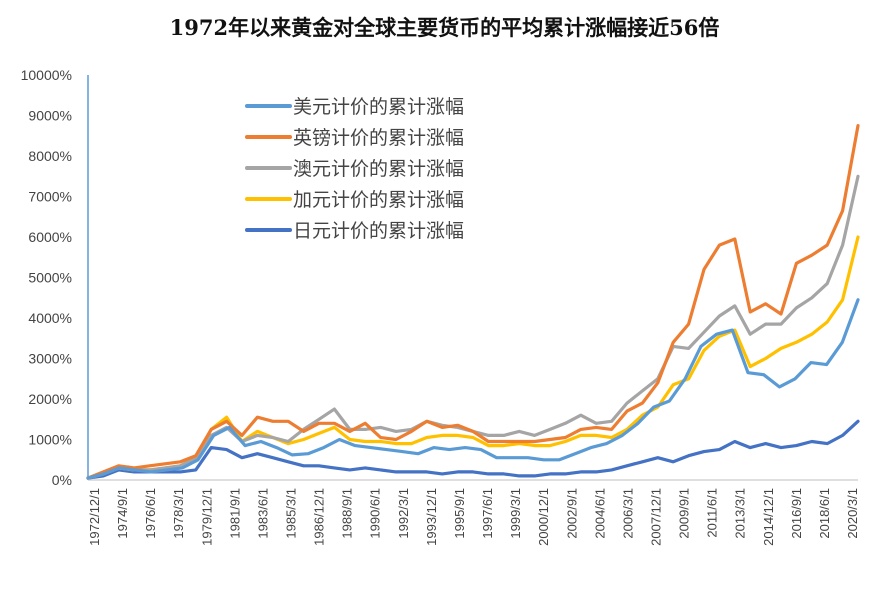 The width and height of the screenshot is (889, 591). What do you see at coordinates (712, 513) in the screenshot?
I see `x-tick-label: 2011/6/1` at bounding box center [712, 513].